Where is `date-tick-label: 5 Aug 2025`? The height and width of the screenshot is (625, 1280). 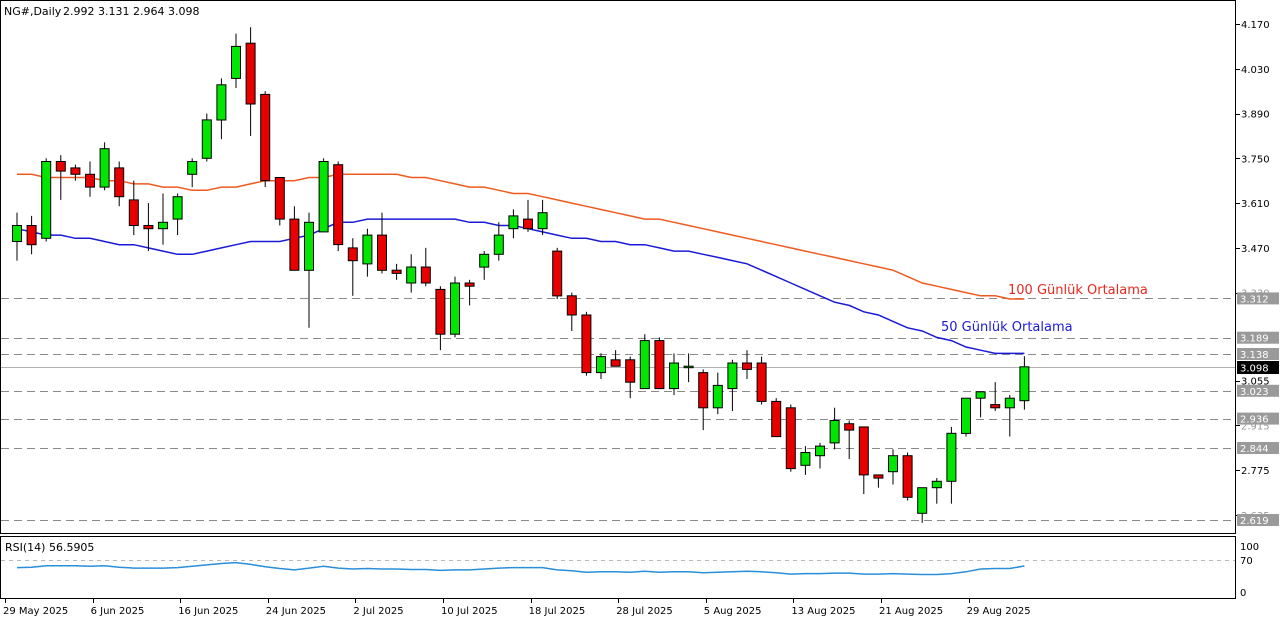 date-tick-label: 5 Aug 2025 is located at coordinates (733, 611).